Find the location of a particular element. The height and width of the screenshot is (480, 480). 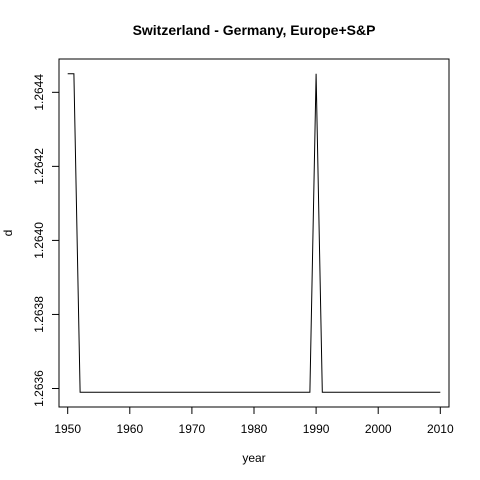

y-tick-label: 1.2642 is located at coordinates (39, 166).